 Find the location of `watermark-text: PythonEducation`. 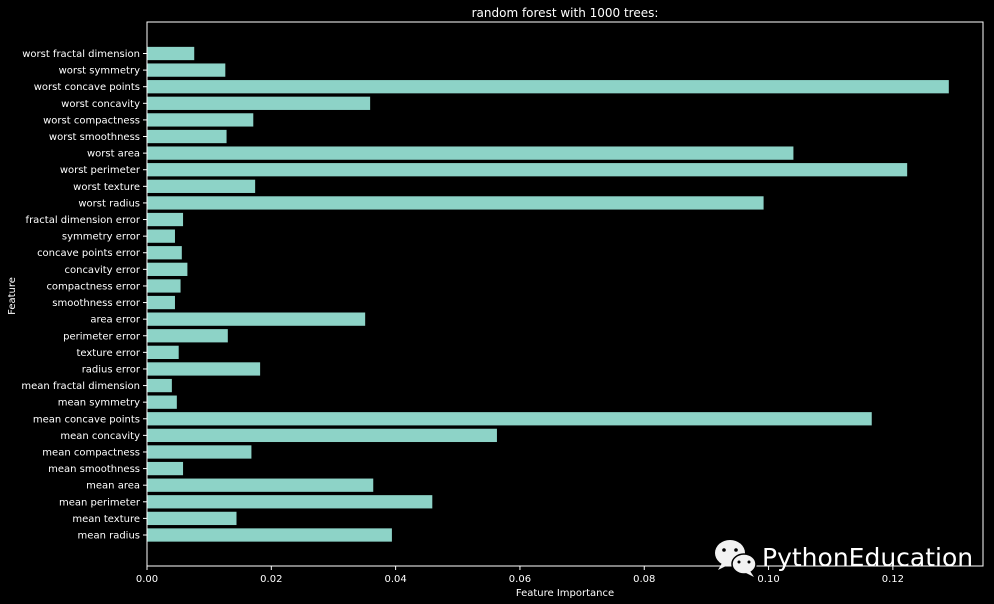

watermark-text: PythonEducation is located at coordinates (867, 557).